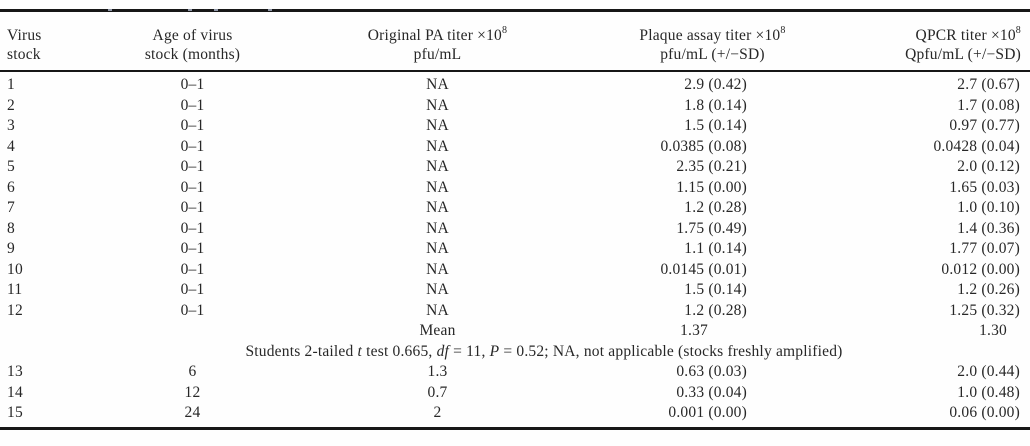 The height and width of the screenshot is (446, 1030). Describe the element at coordinates (11, 228) in the screenshot. I see `cell-virus-stock: 8` at that location.